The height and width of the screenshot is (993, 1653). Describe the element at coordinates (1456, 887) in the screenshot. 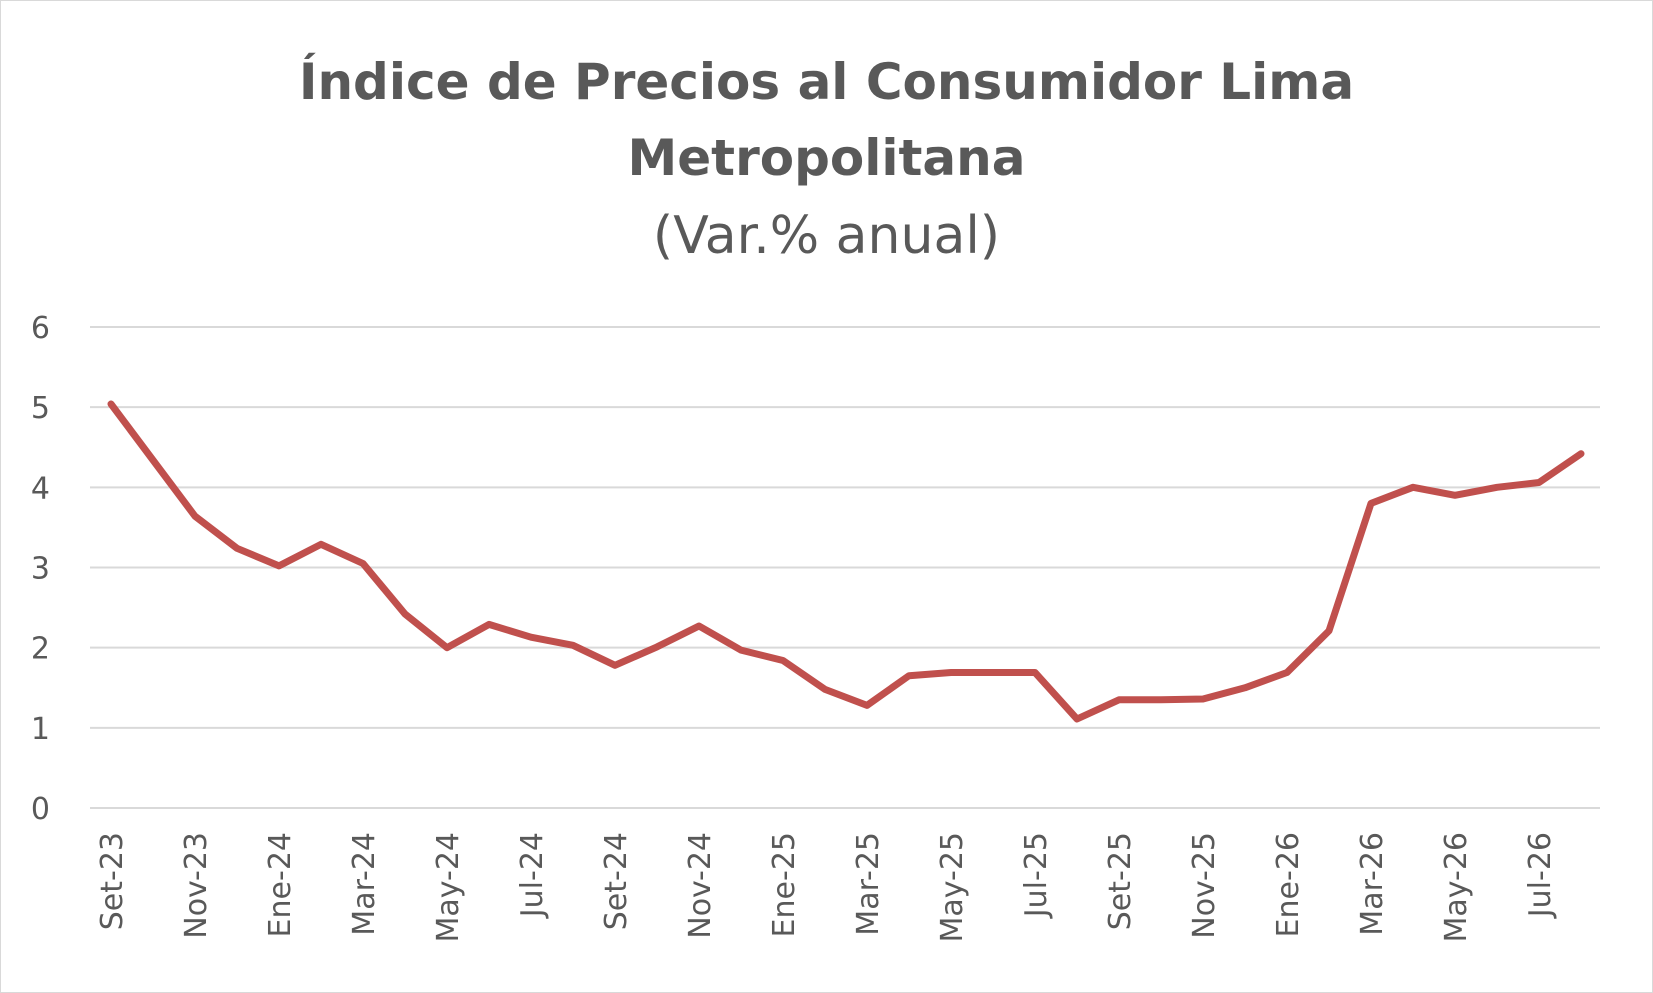

I see `x-tick-label: May-26` at that location.